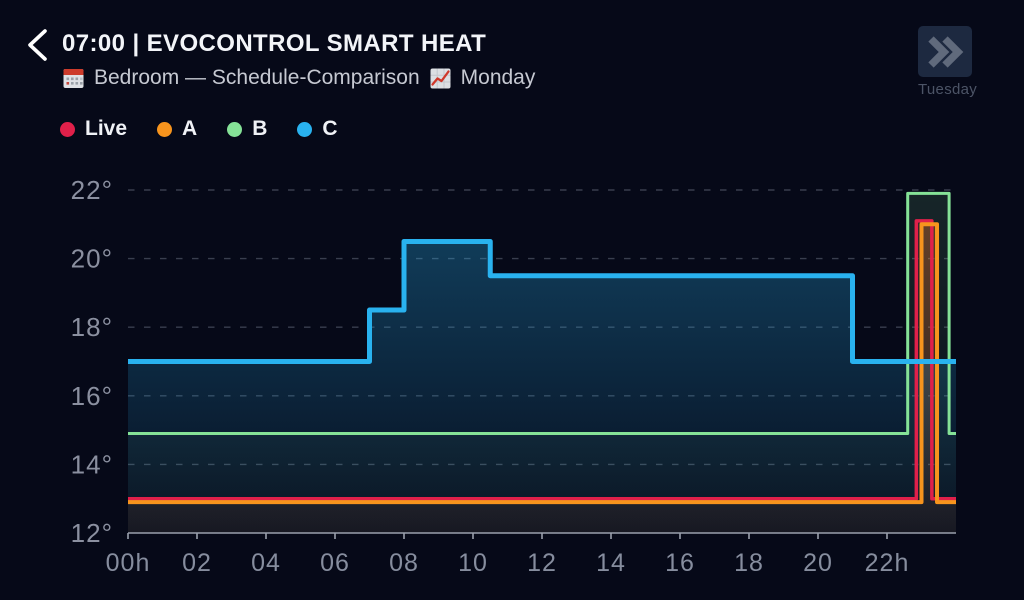 This screenshot has height=600, width=1024. I want to click on legend-item-b: B, so click(247, 129).